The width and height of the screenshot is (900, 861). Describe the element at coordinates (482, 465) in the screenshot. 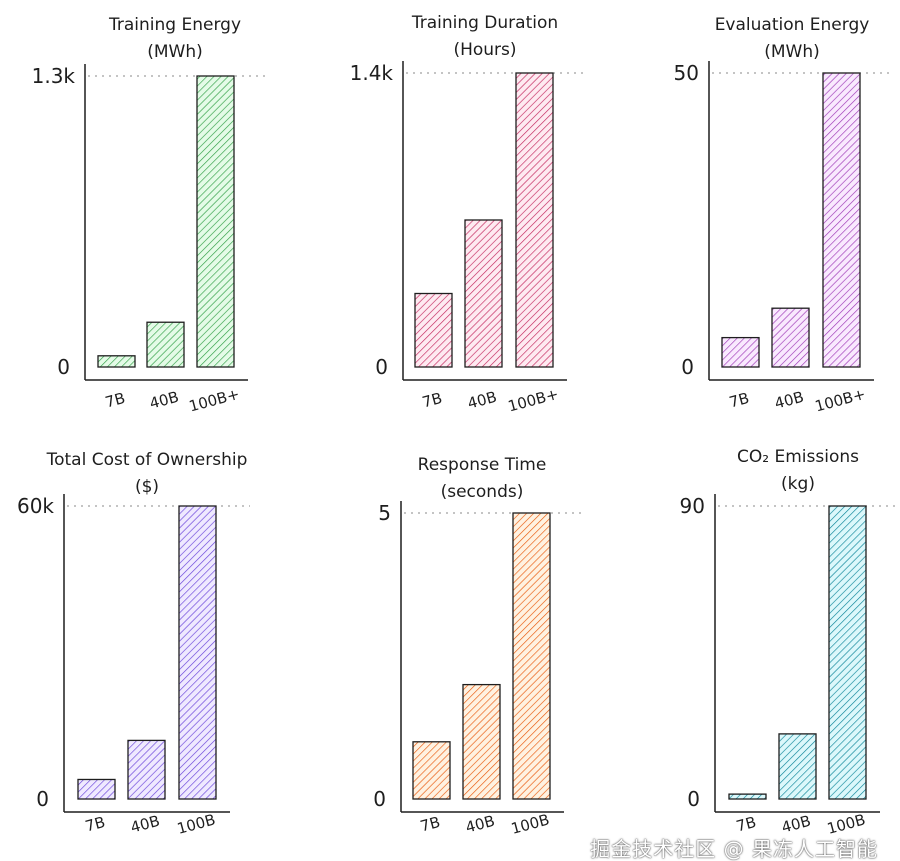

I see `chart-title: Response Time` at that location.